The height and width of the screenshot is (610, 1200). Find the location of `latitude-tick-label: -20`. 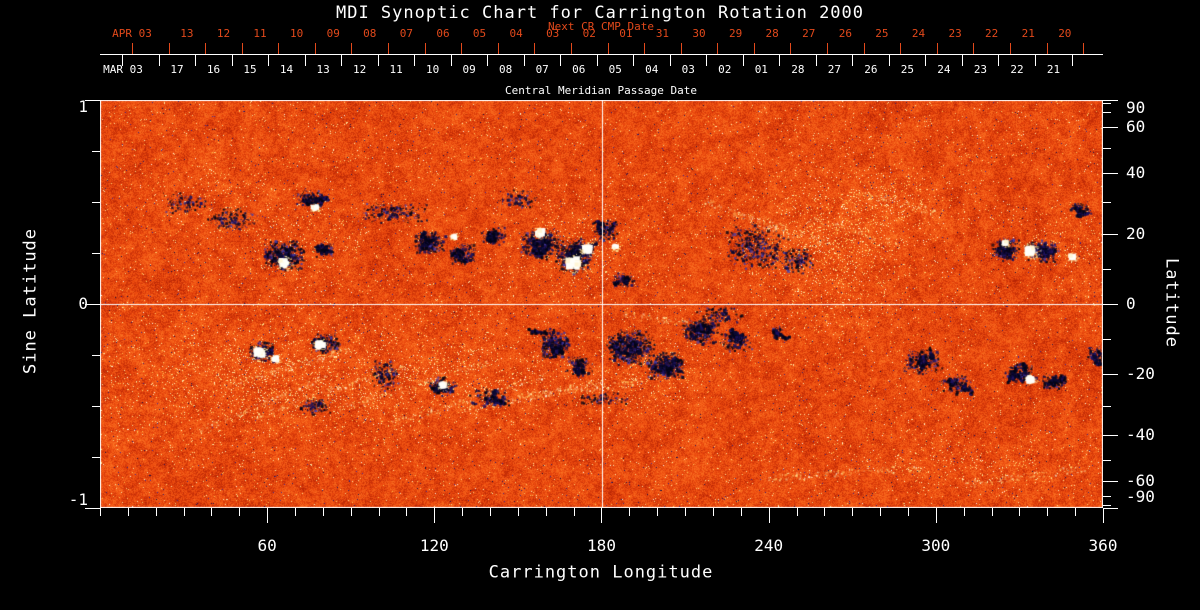

latitude-tick-label: -20 is located at coordinates (1140, 373).